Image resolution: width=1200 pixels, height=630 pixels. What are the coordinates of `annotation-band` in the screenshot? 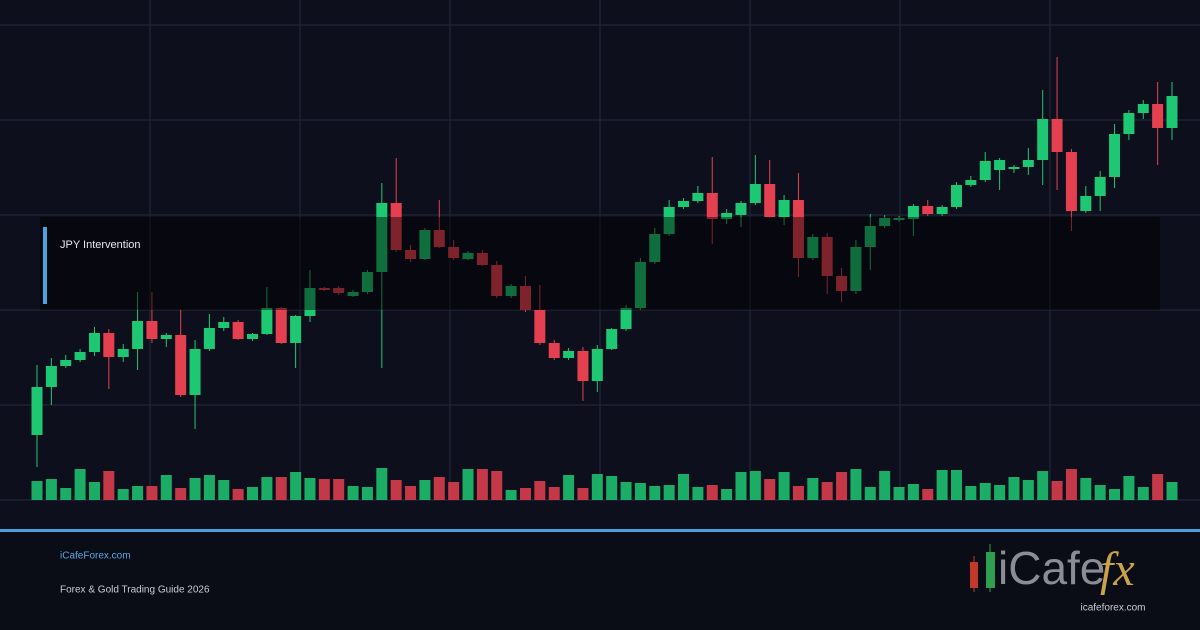 It's located at (600, 263).